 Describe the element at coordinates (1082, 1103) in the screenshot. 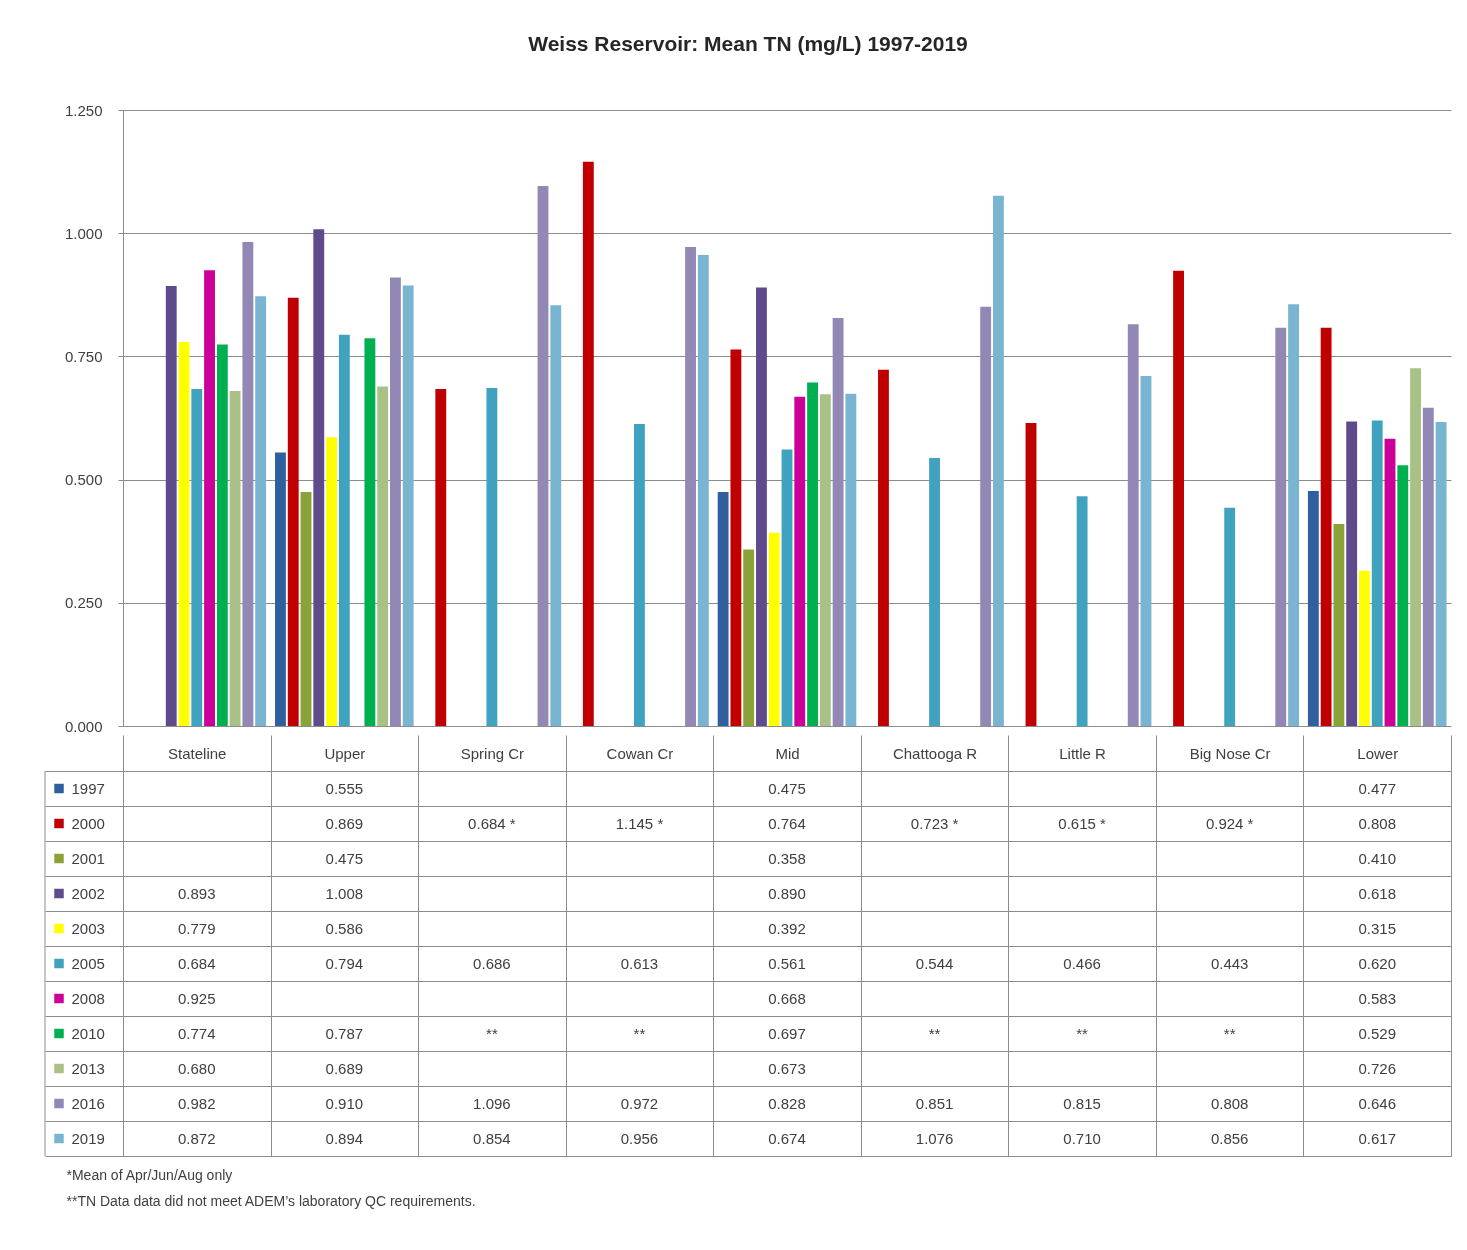

I see `data-label: 0.815` at that location.